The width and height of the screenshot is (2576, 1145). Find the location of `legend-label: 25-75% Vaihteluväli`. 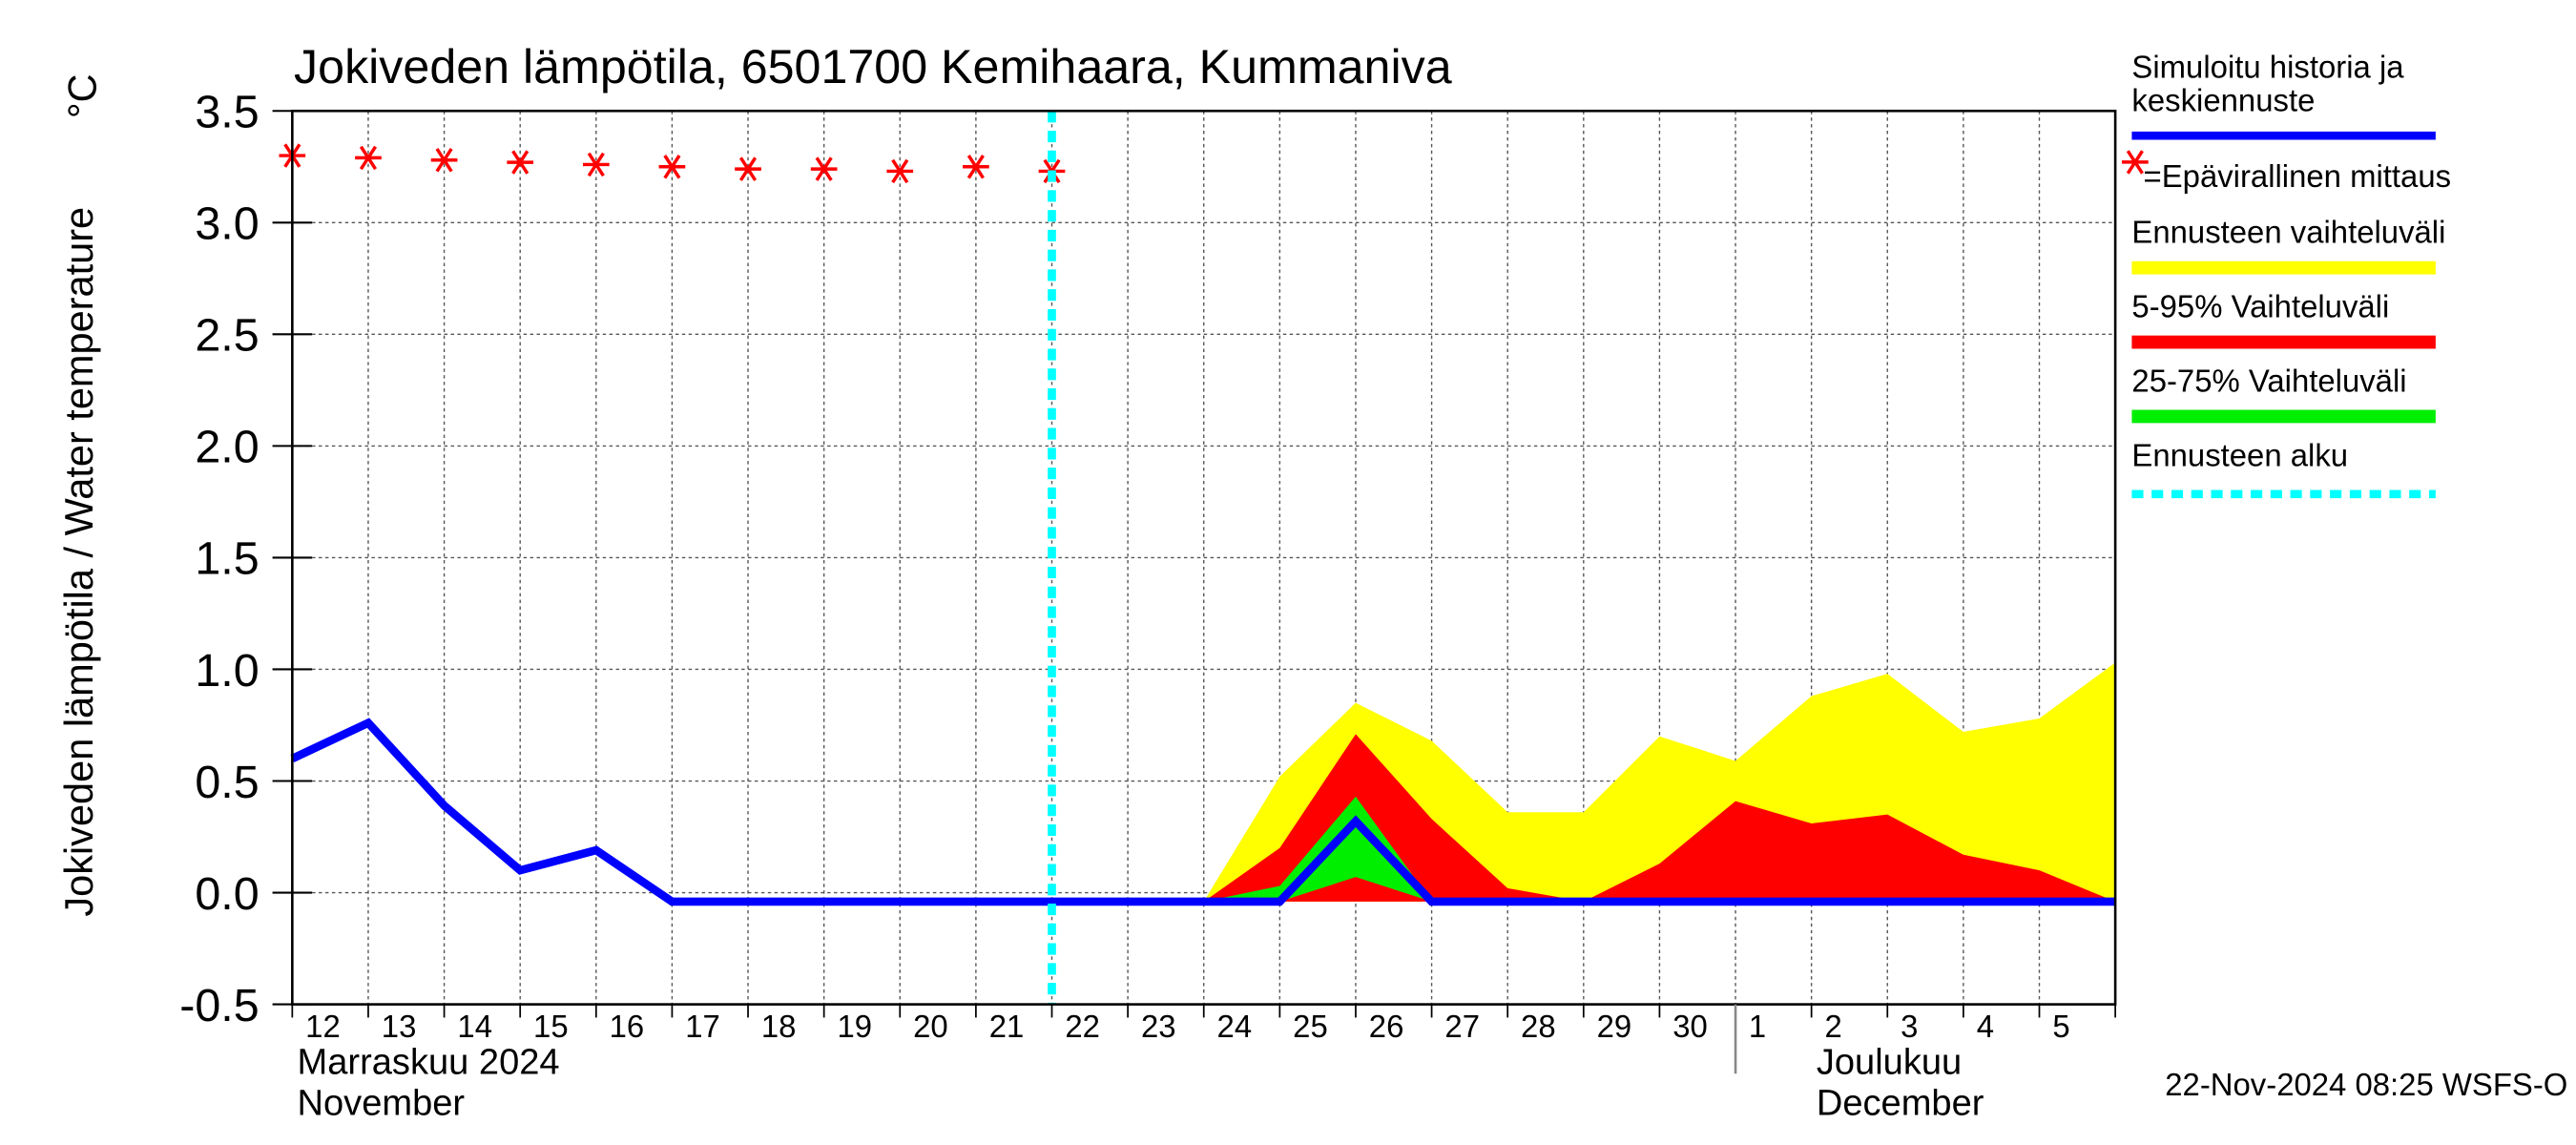

legend-label: 25-75% Vaihteluväli is located at coordinates (2268, 380).